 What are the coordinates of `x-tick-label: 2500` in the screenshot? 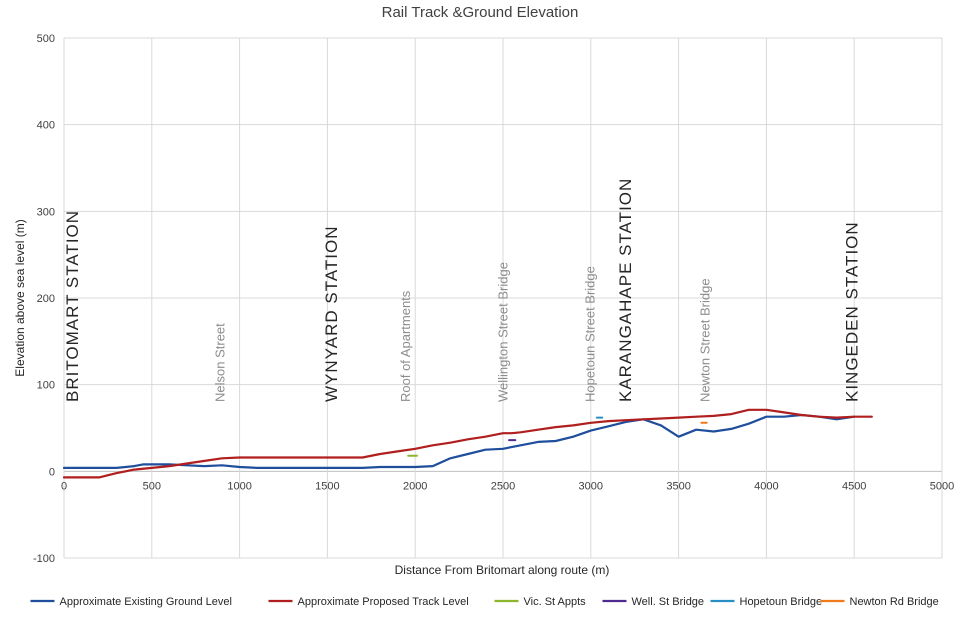 It's located at (503, 486).